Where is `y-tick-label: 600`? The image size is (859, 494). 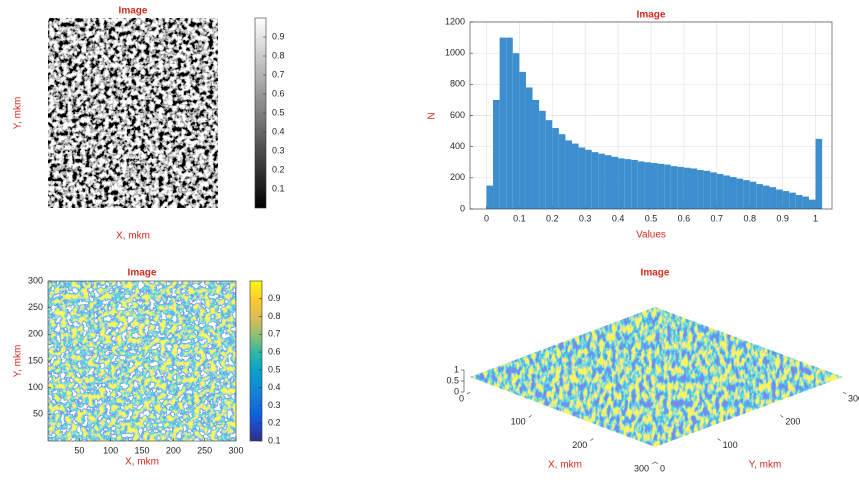 y-tick-label: 600 is located at coordinates (457, 115).